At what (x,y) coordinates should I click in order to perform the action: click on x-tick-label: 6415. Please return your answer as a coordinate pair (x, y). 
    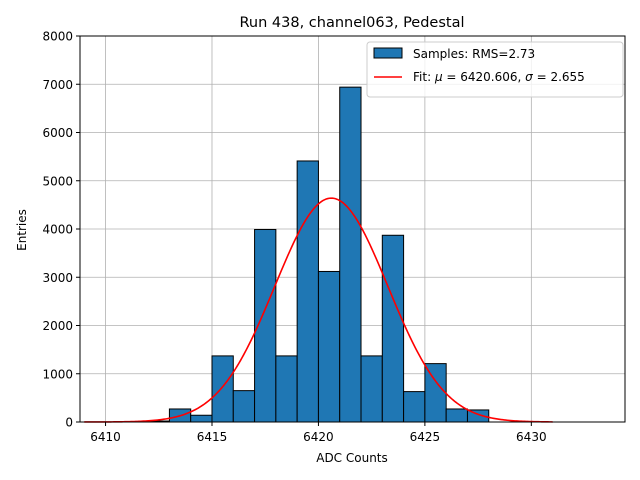
    Looking at the image, I should click on (212, 437).